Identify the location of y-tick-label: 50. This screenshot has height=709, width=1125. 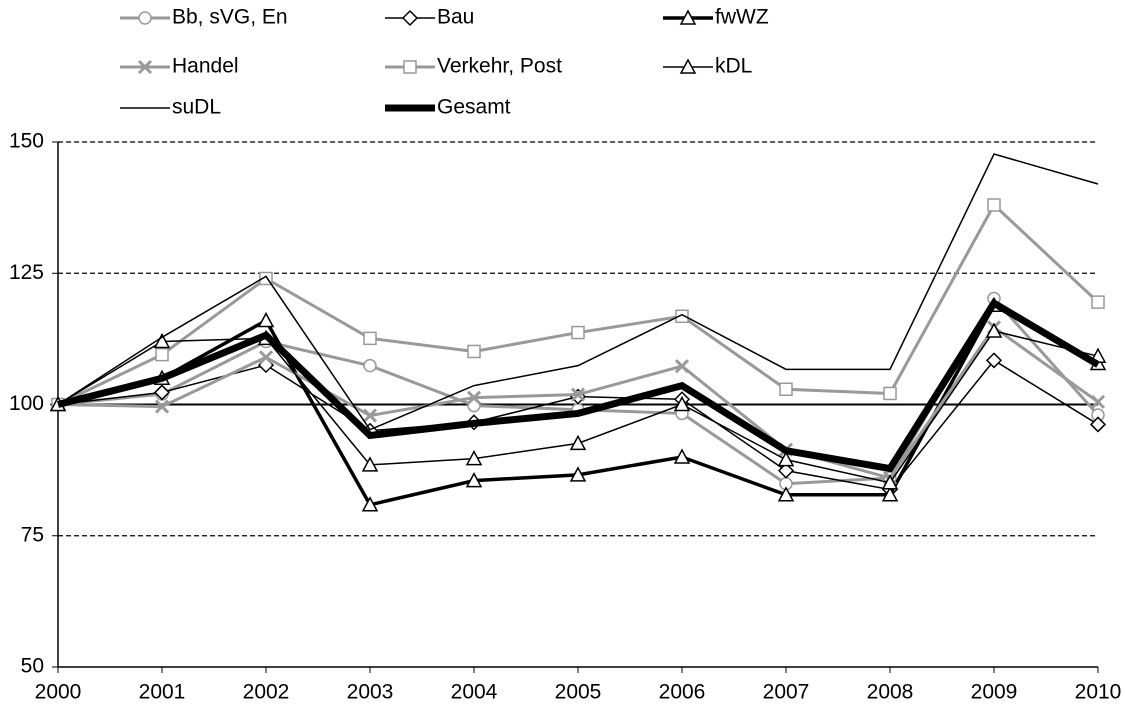
(32, 666).